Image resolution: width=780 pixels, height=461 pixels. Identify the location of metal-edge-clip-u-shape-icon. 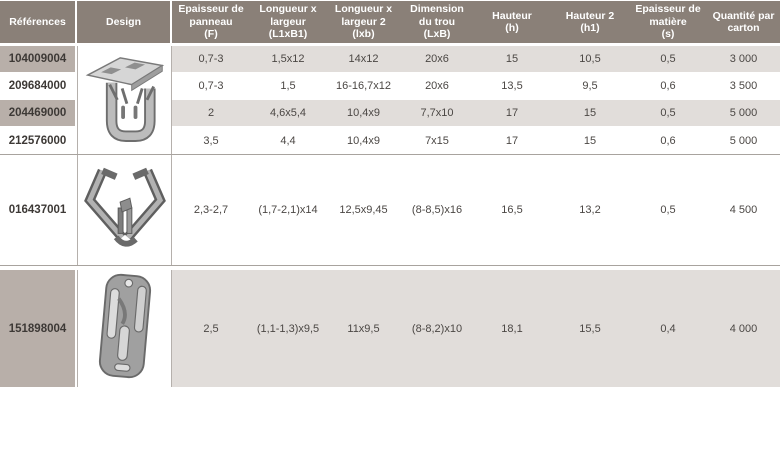
(125, 100).